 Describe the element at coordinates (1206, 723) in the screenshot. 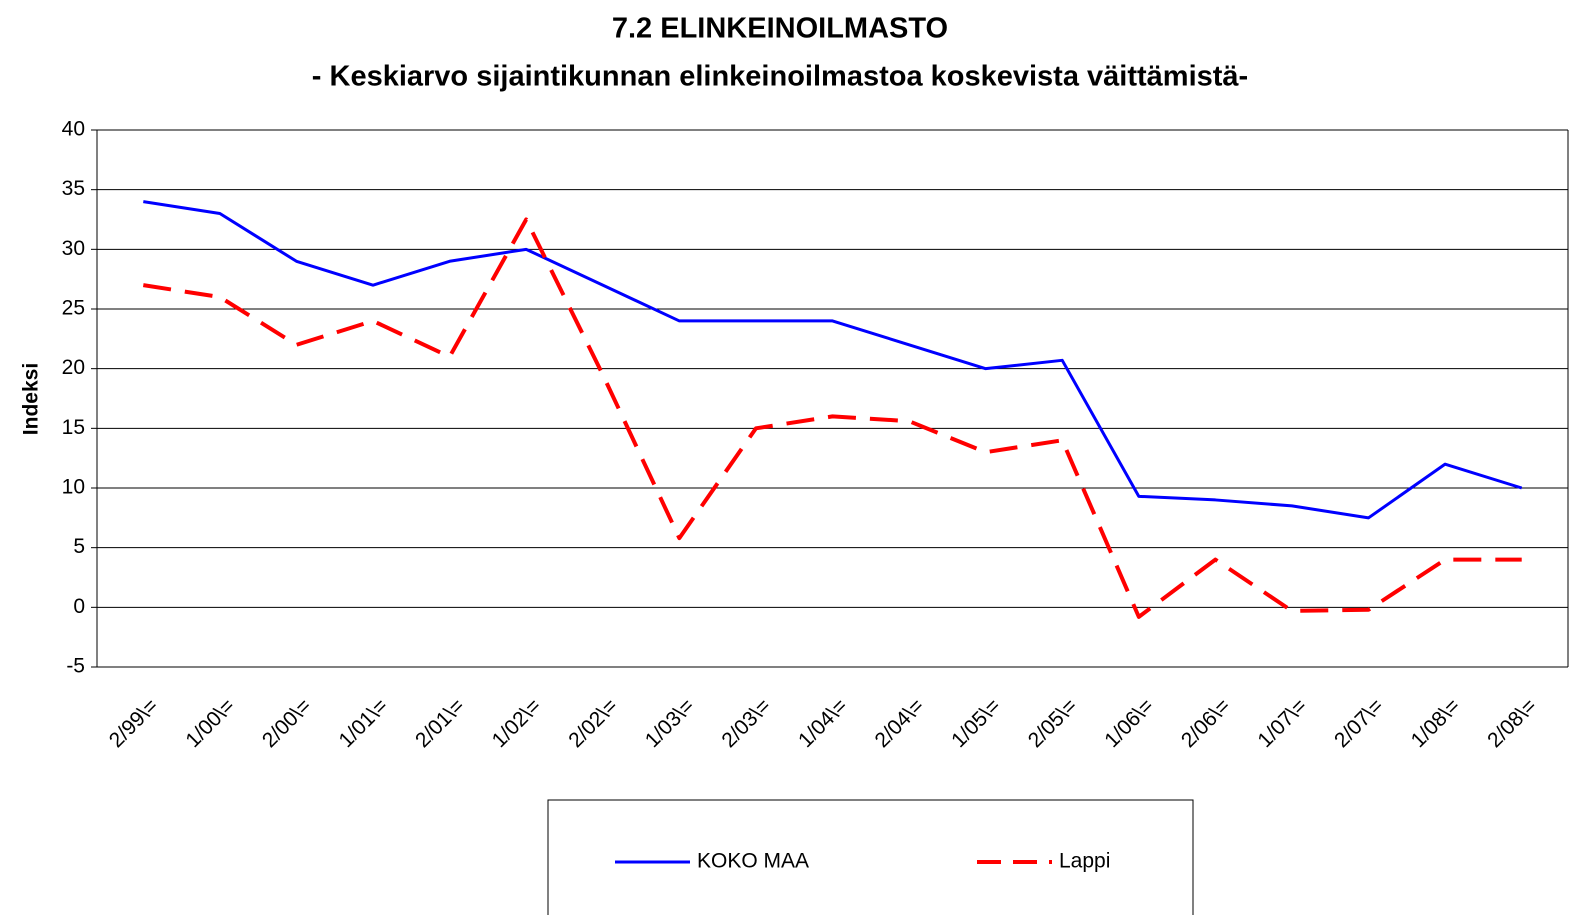

I see `x-tick-label: 2/06\=` at that location.